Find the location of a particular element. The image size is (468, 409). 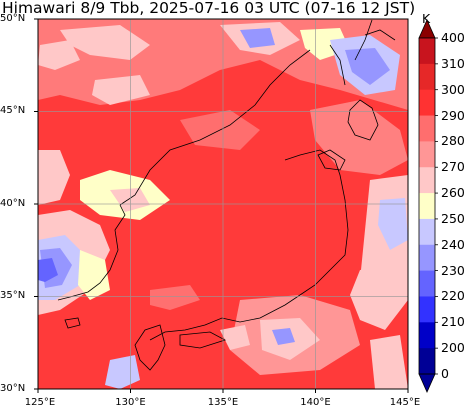

colorbar-label: 290 is located at coordinates (453, 115).